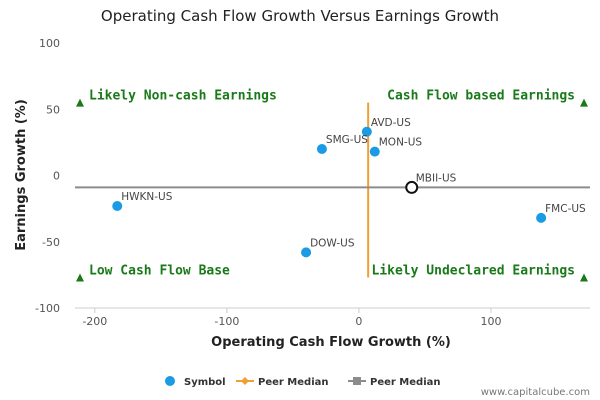 Image resolution: width=600 pixels, height=400 pixels. What do you see at coordinates (474, 271) in the screenshot?
I see `quadrant-label: Likely Undeclared Earnings` at bounding box center [474, 271].